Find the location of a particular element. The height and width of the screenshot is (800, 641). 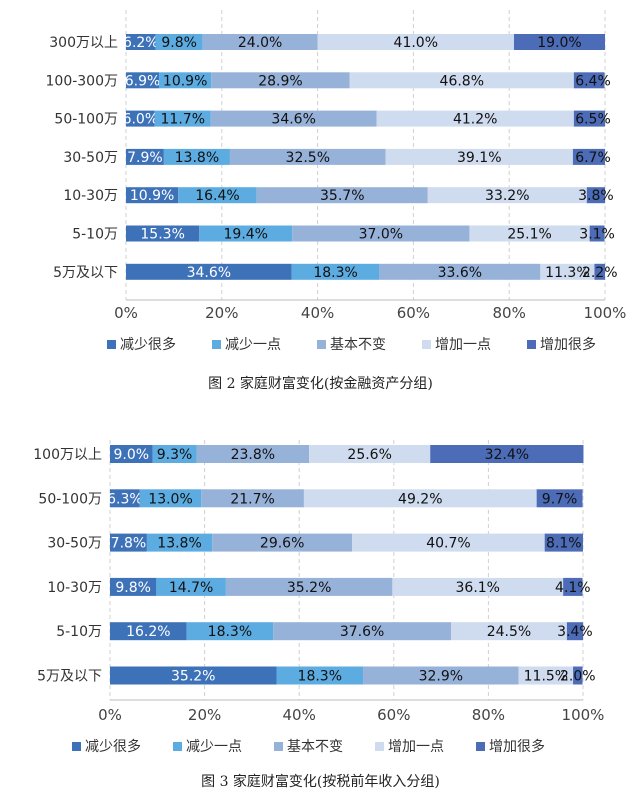

data-label: 16.2% is located at coordinates (148, 632).